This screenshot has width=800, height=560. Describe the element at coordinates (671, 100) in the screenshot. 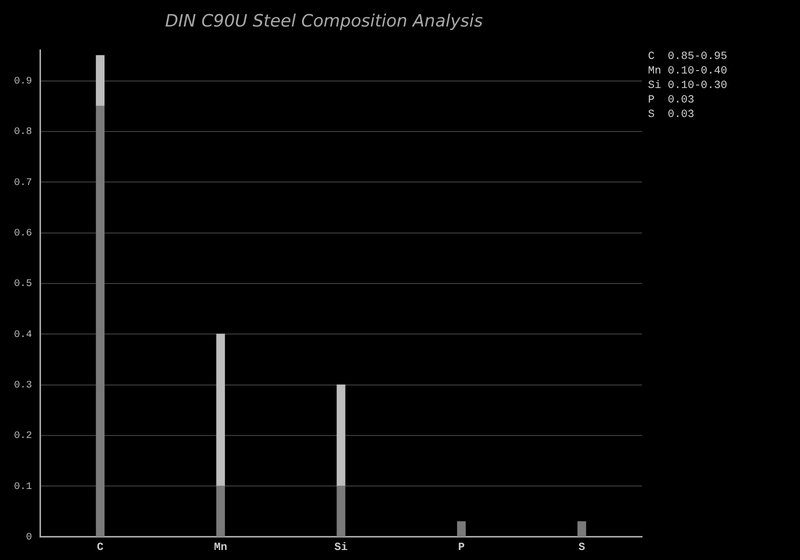

I see `text: P 0.03` at that location.